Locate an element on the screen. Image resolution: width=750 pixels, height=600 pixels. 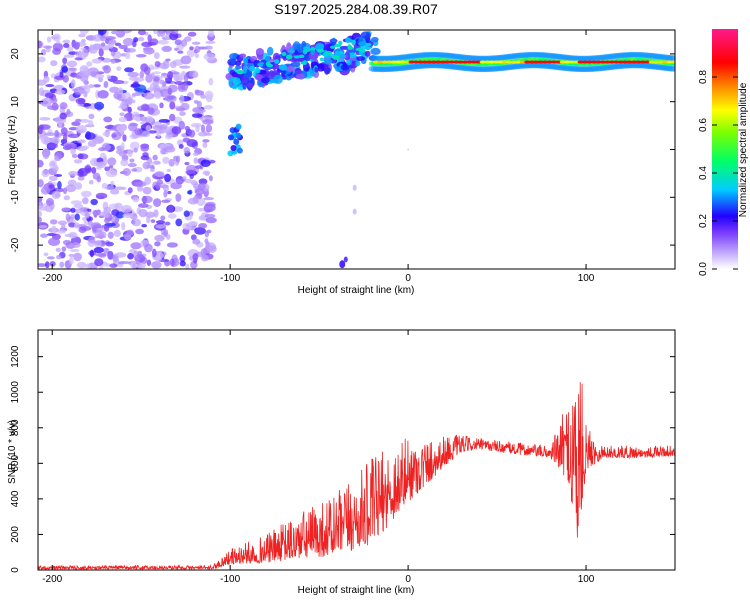
snr-y-tick-label: 800 is located at coordinates (15, 427).